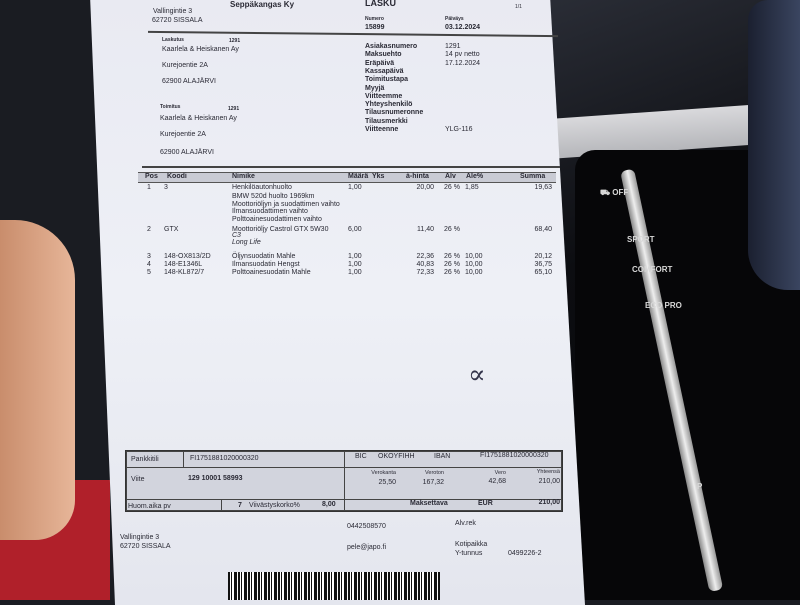 The height and width of the screenshot is (605, 800). Describe the element at coordinates (149, 264) in the screenshot. I see `table-cell-pos: 4` at that location.